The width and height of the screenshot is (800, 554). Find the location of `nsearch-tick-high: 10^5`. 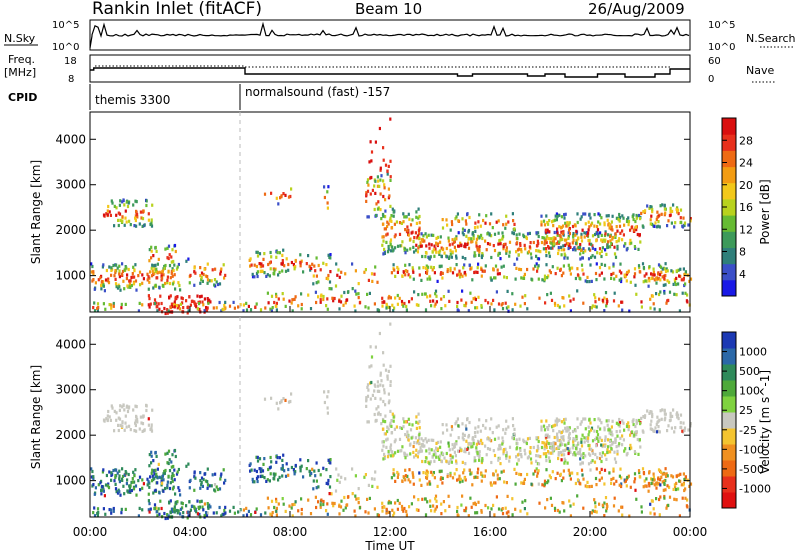

nsearch-tick-high: 10^5 is located at coordinates (721, 25).